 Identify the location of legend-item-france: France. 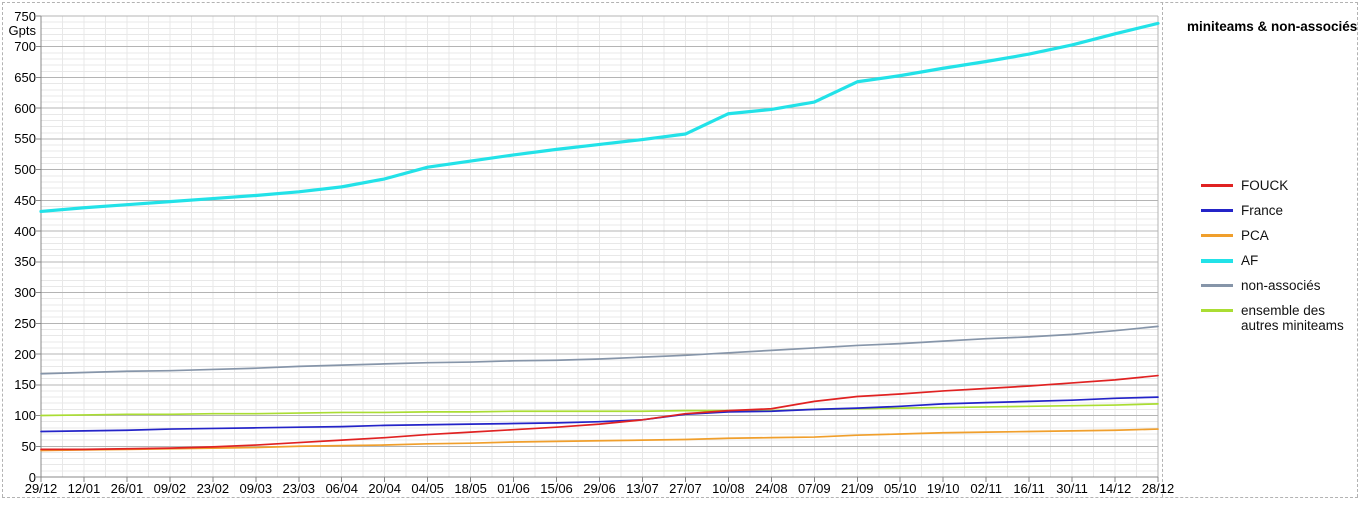
(1280, 210).